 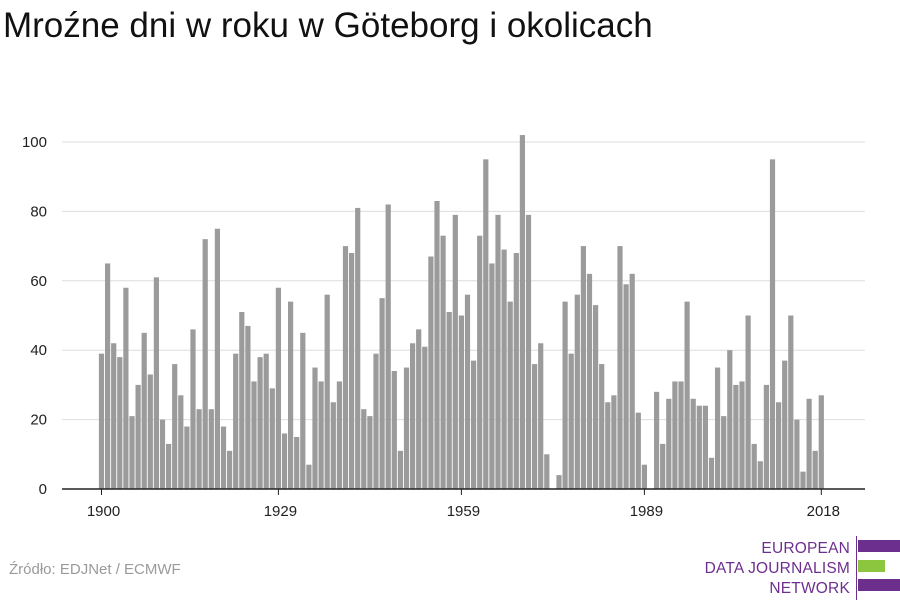 What do you see at coordinates (699, 447) in the screenshot?
I see `bar-1998` at bounding box center [699, 447].